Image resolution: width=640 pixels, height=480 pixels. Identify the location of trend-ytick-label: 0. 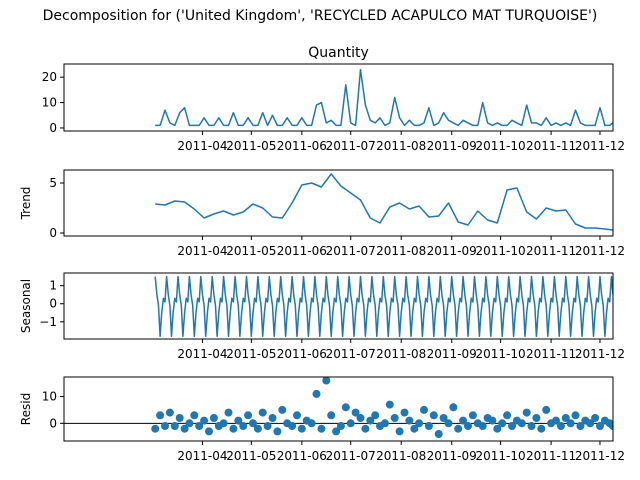
(53, 233).